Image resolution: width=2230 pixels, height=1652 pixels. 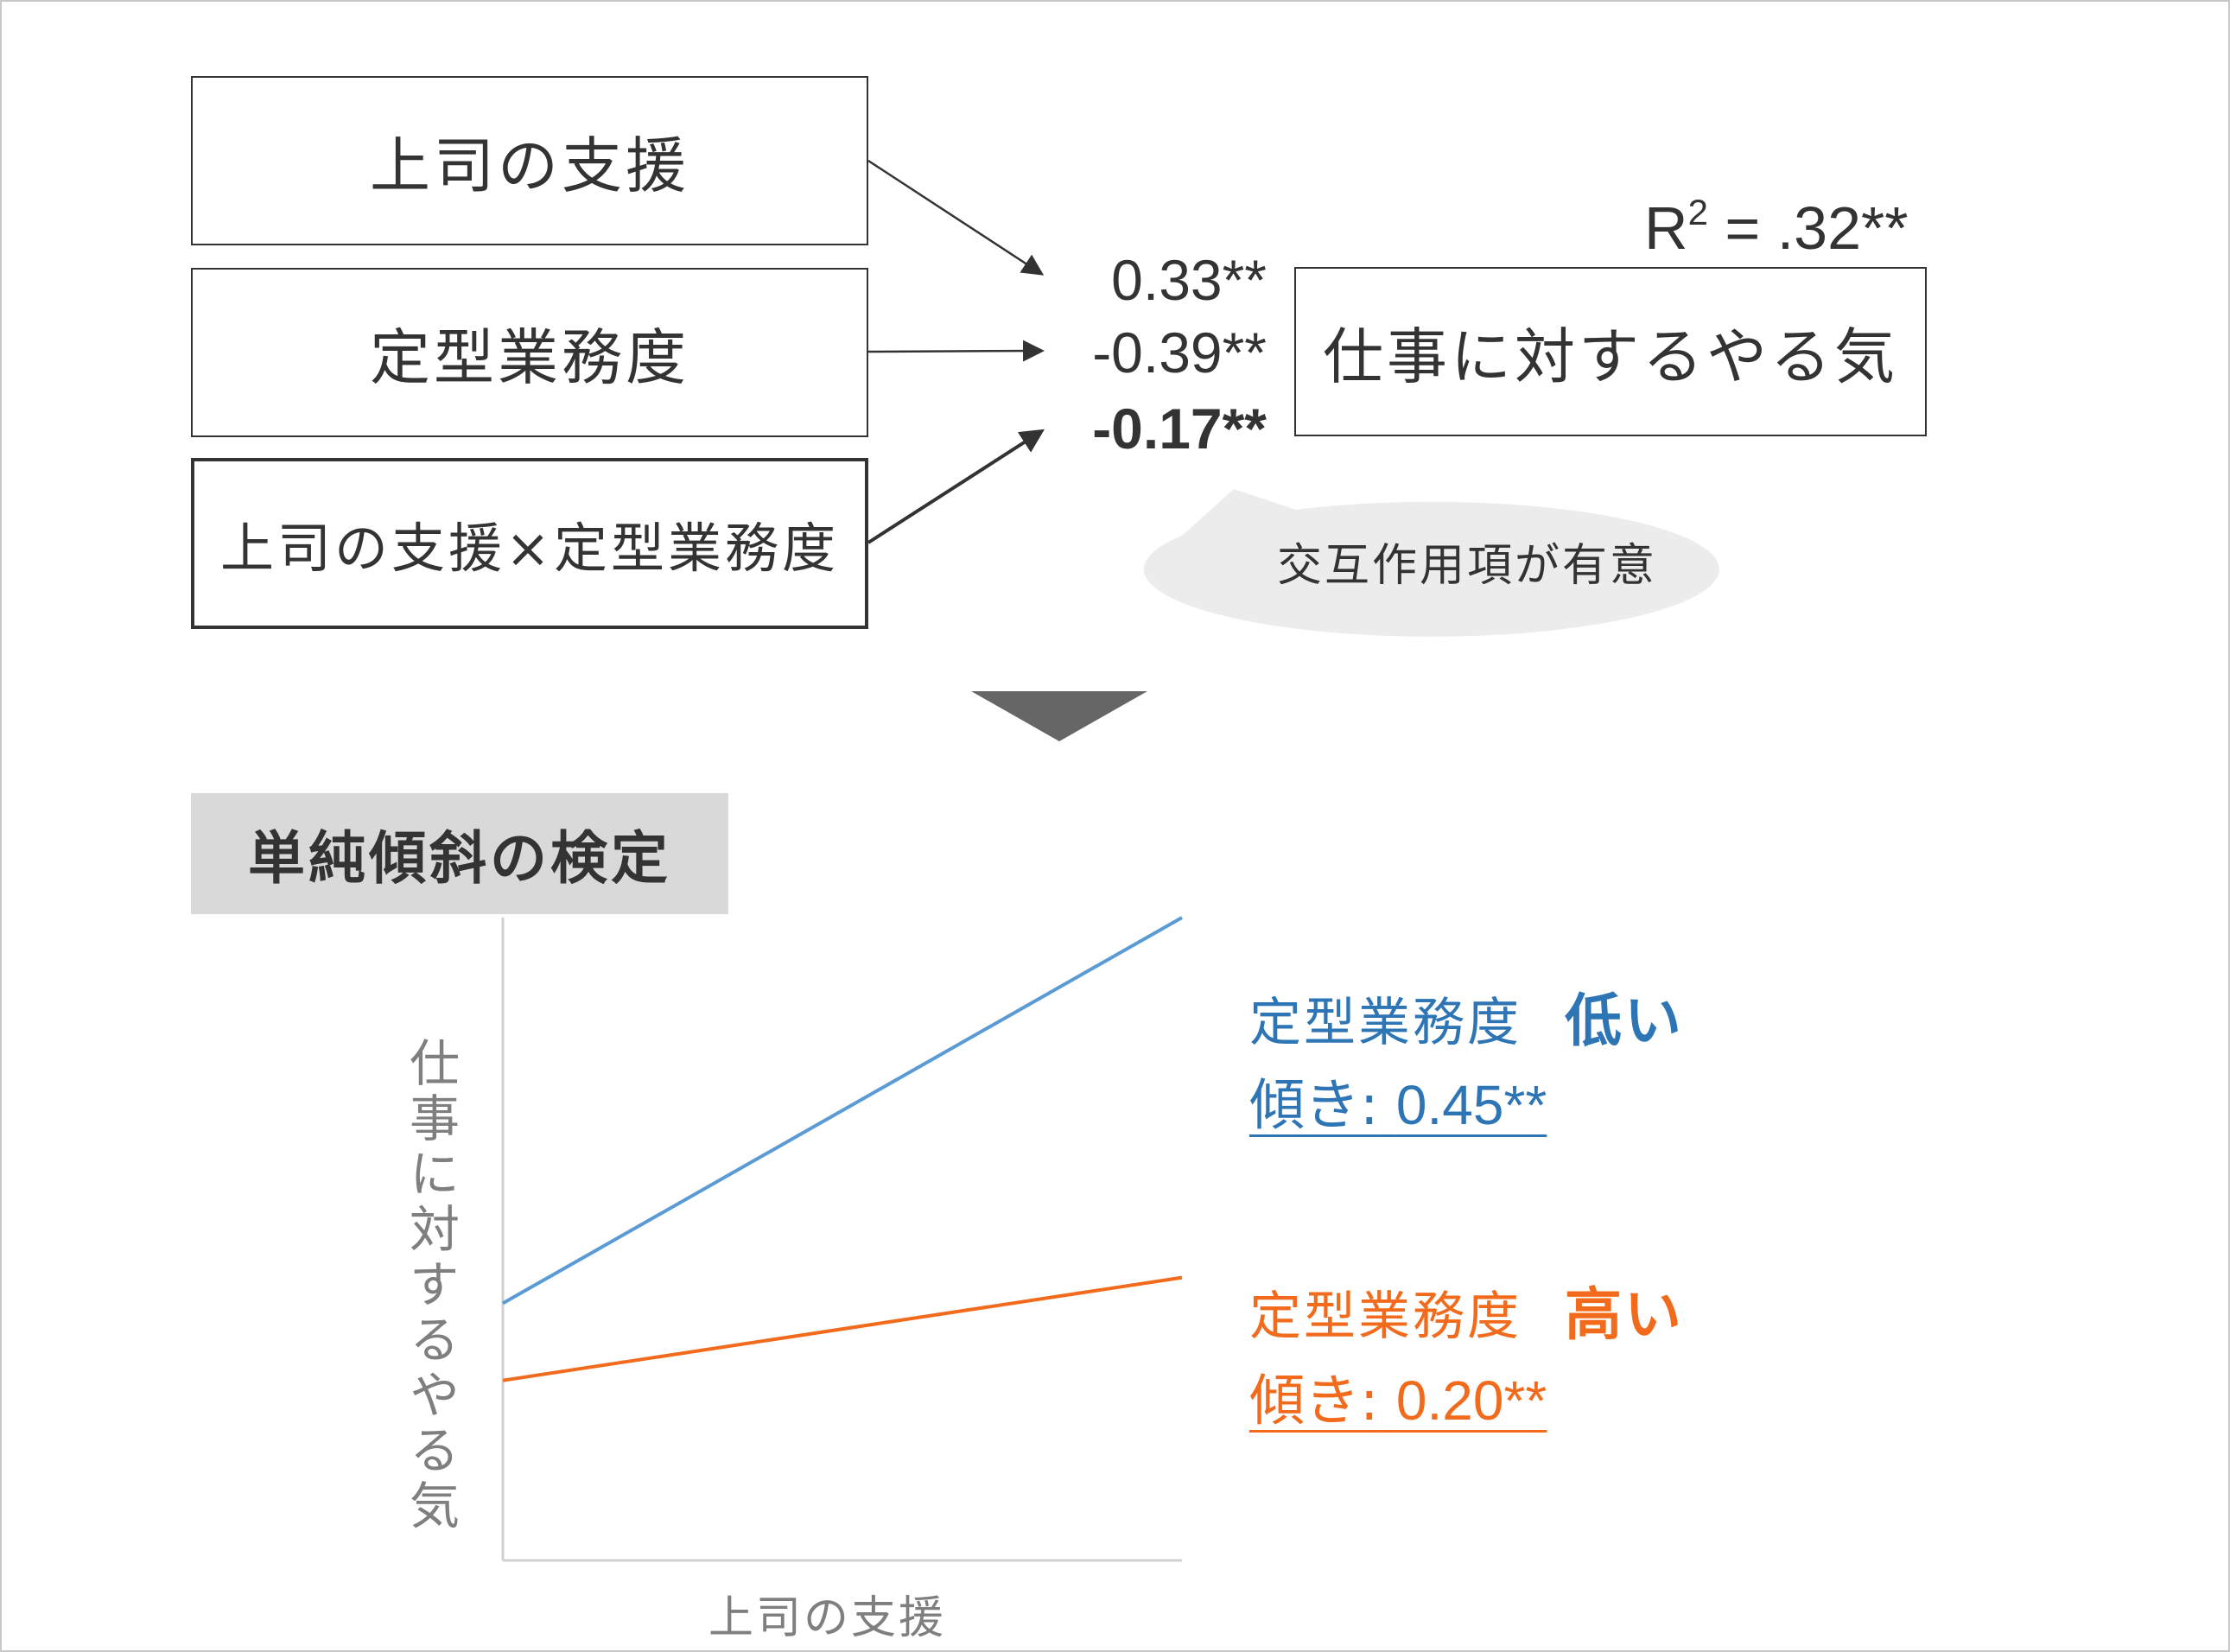 What do you see at coordinates (842, 1111) in the screenshot?
I see `series-line-low-routine` at bounding box center [842, 1111].